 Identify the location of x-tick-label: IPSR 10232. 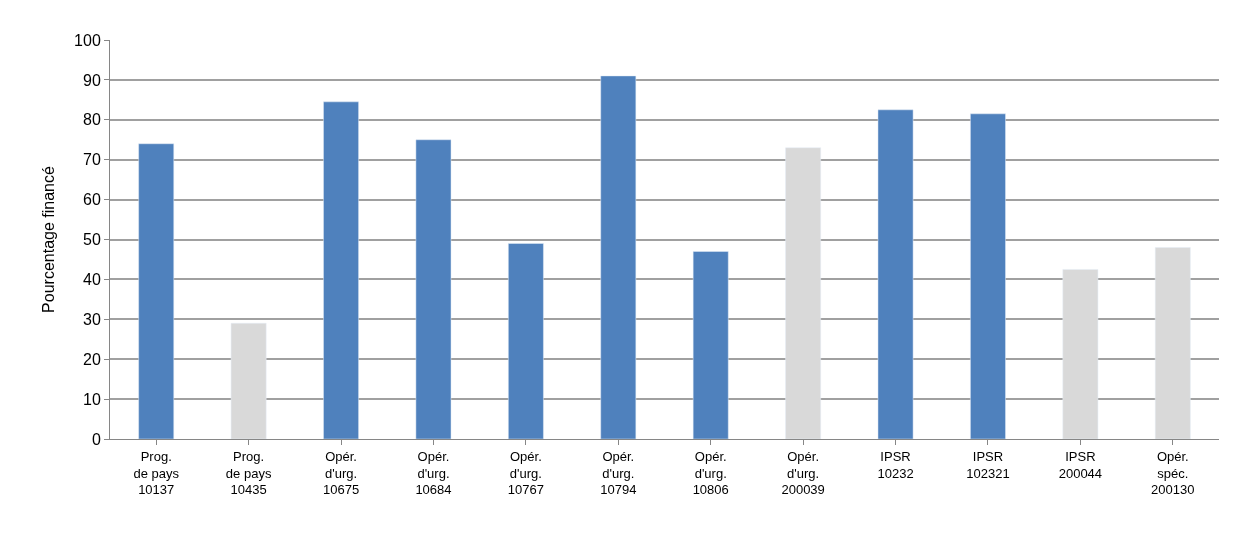
(895, 464).